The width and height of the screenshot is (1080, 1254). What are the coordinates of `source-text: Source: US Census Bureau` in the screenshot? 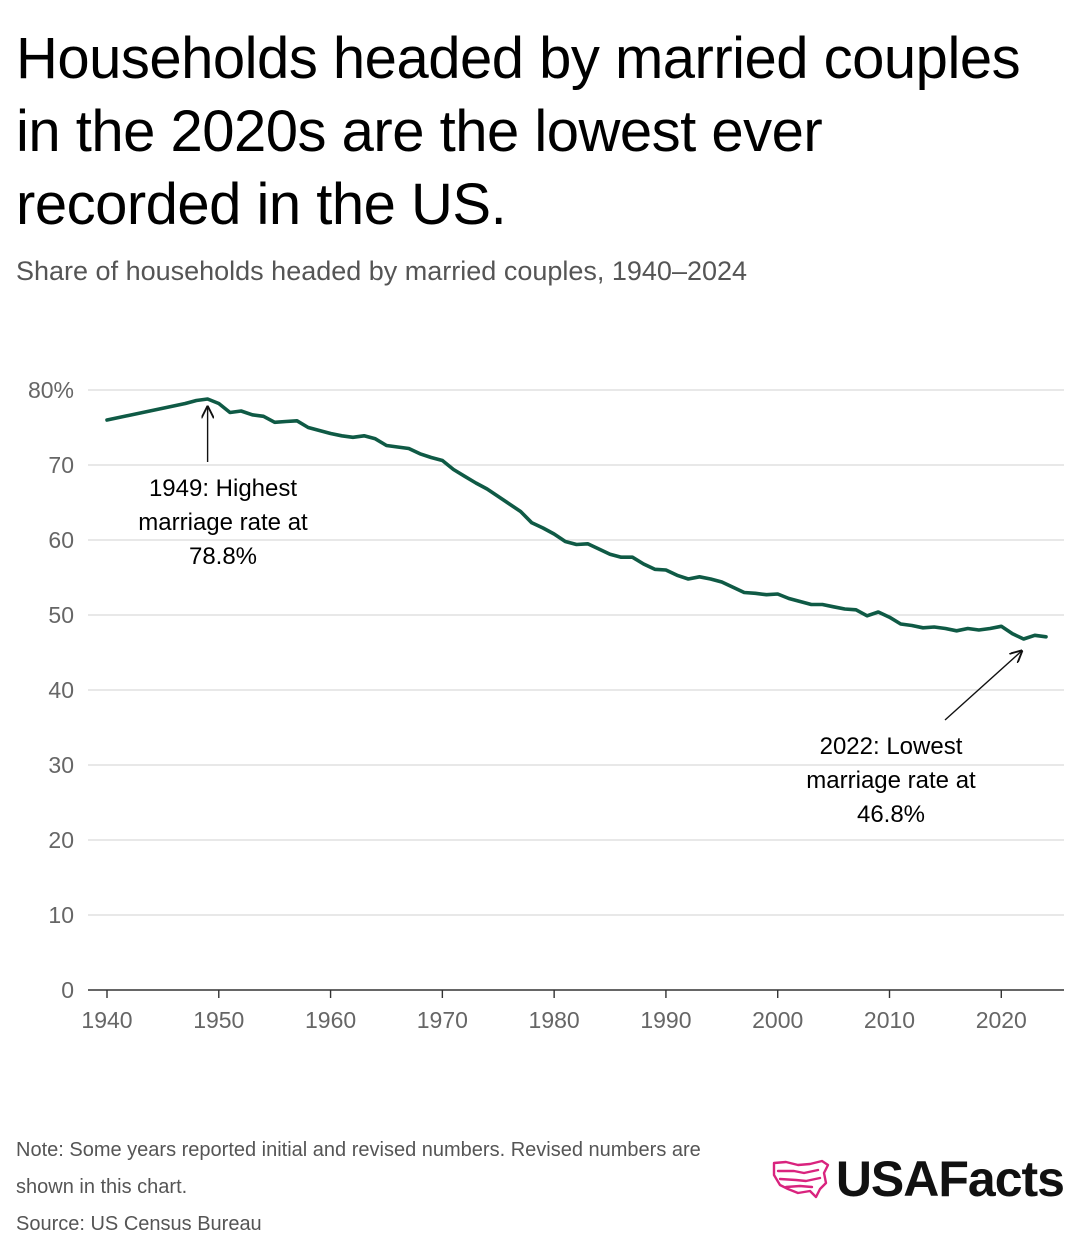 It's located at (139, 1224).